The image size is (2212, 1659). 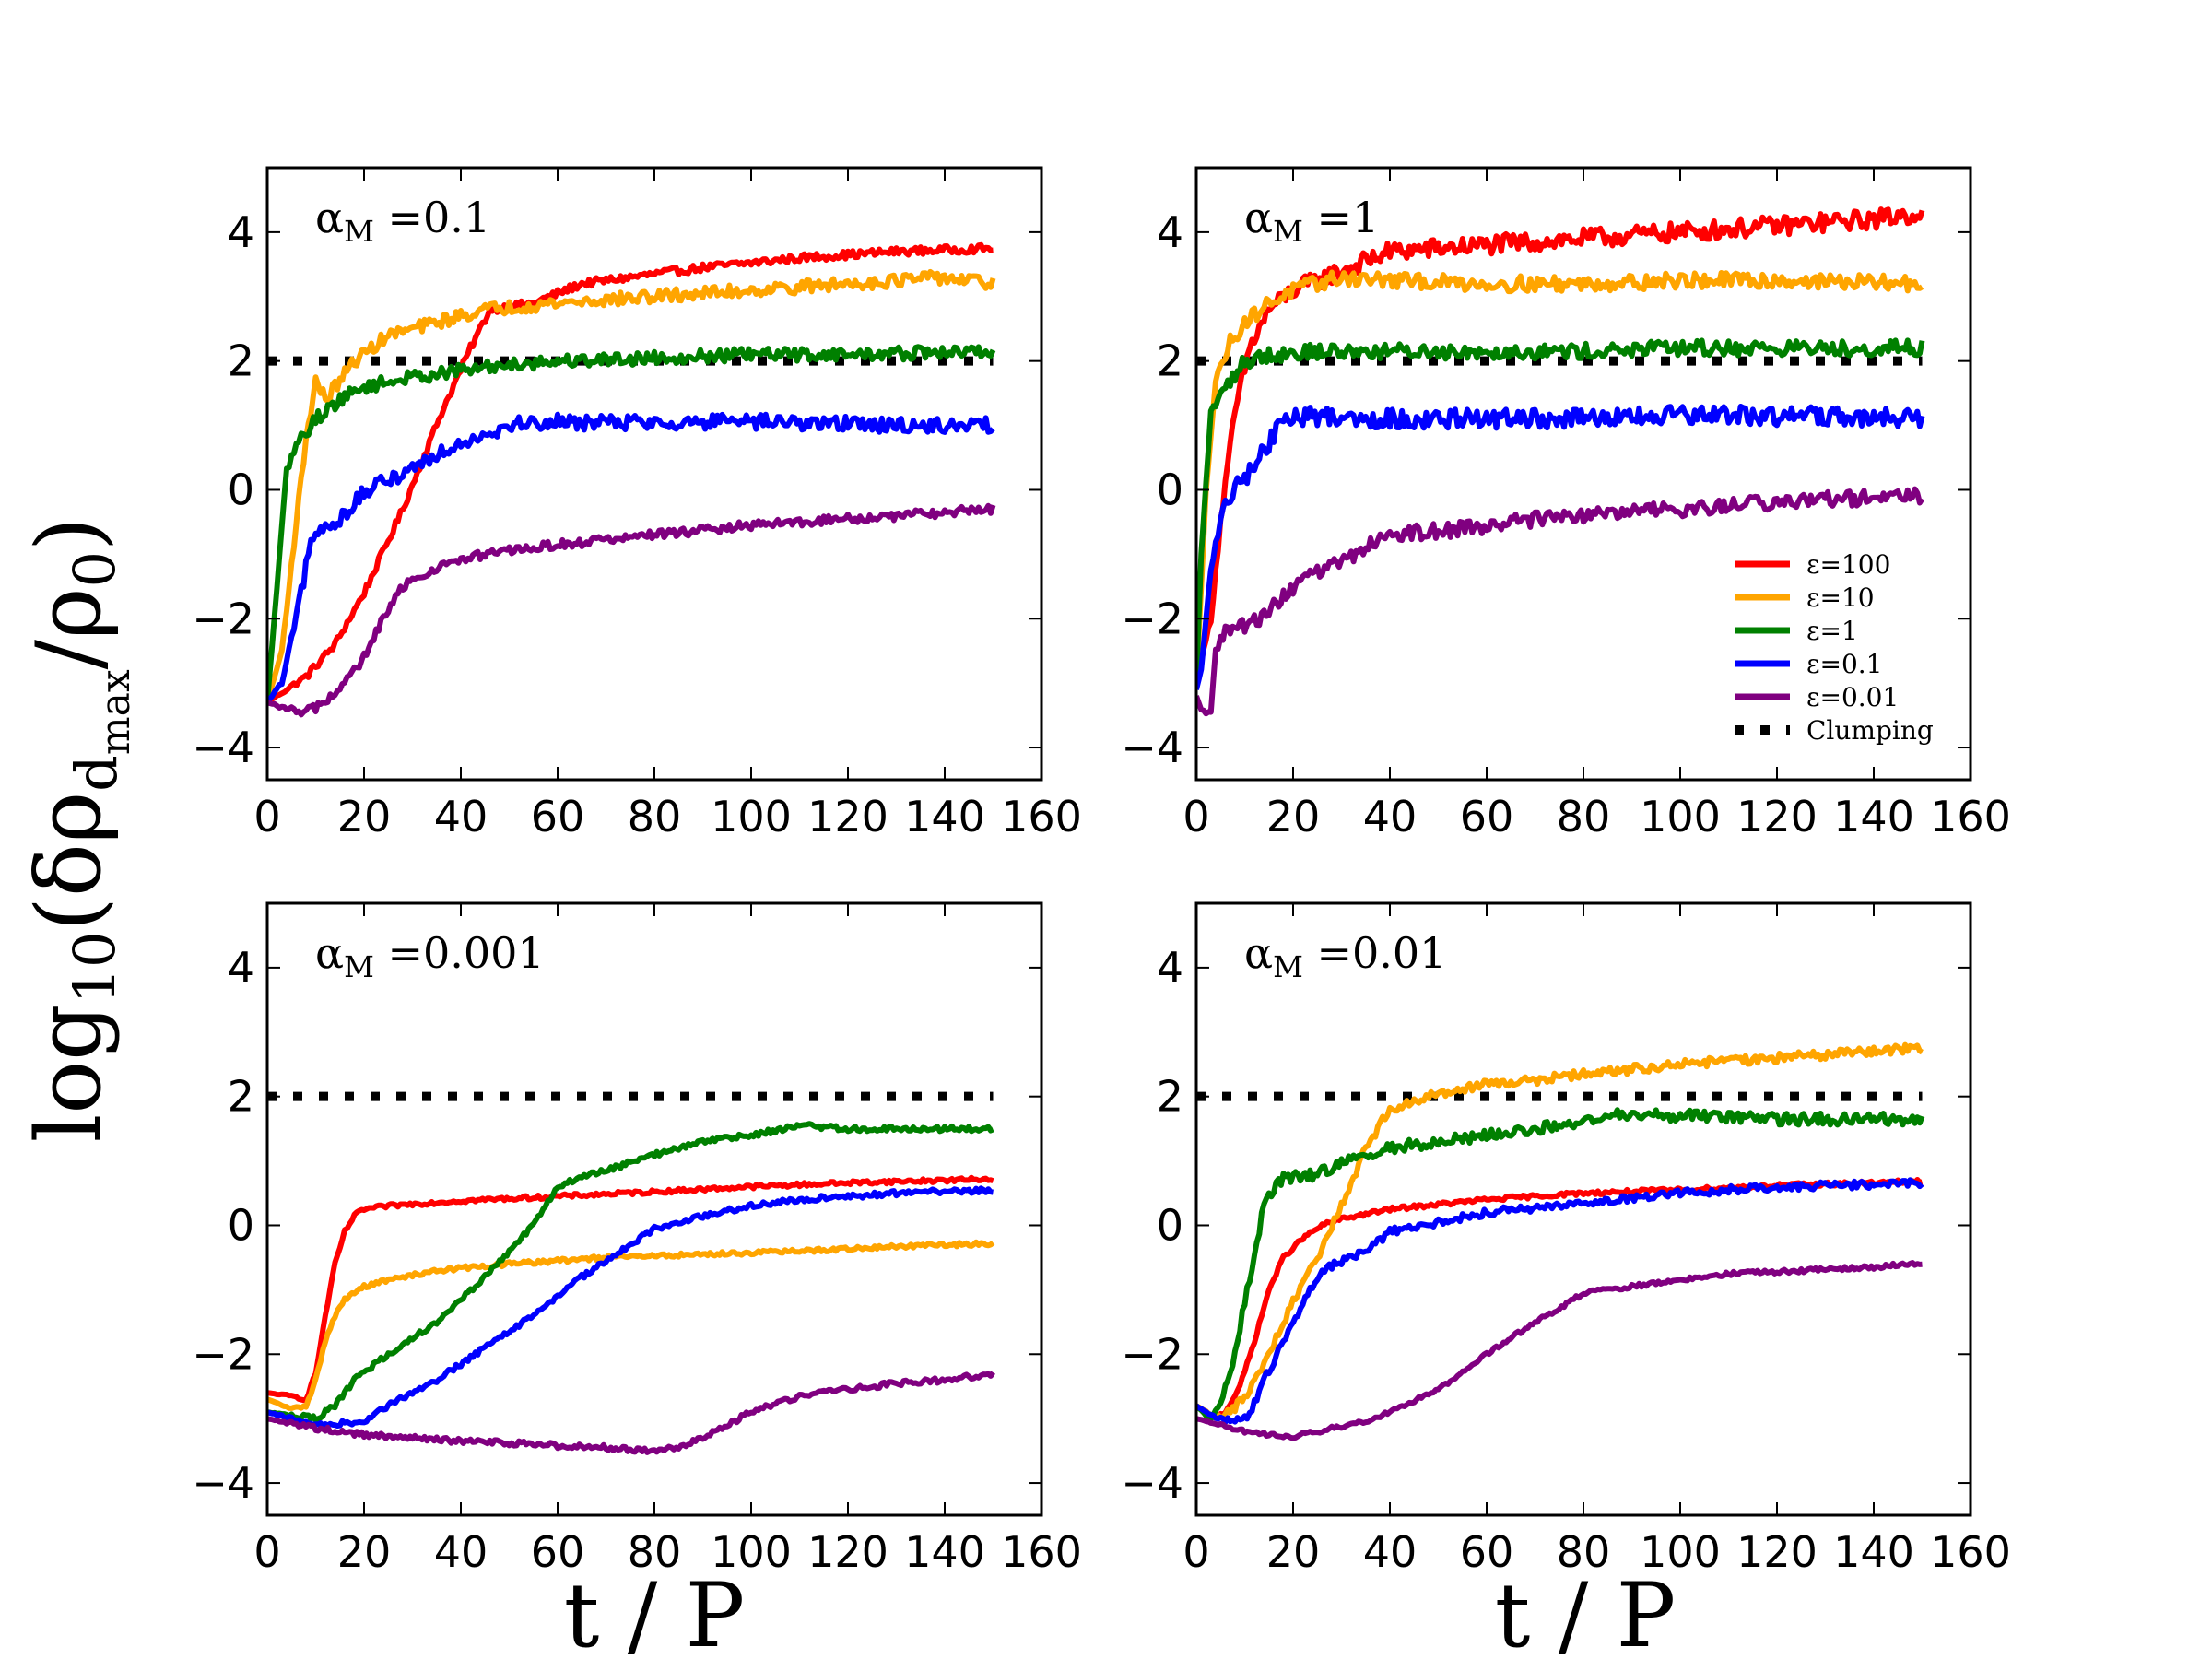 What do you see at coordinates (1848, 564) in the screenshot?
I see `legend-label: ε=100` at bounding box center [1848, 564].